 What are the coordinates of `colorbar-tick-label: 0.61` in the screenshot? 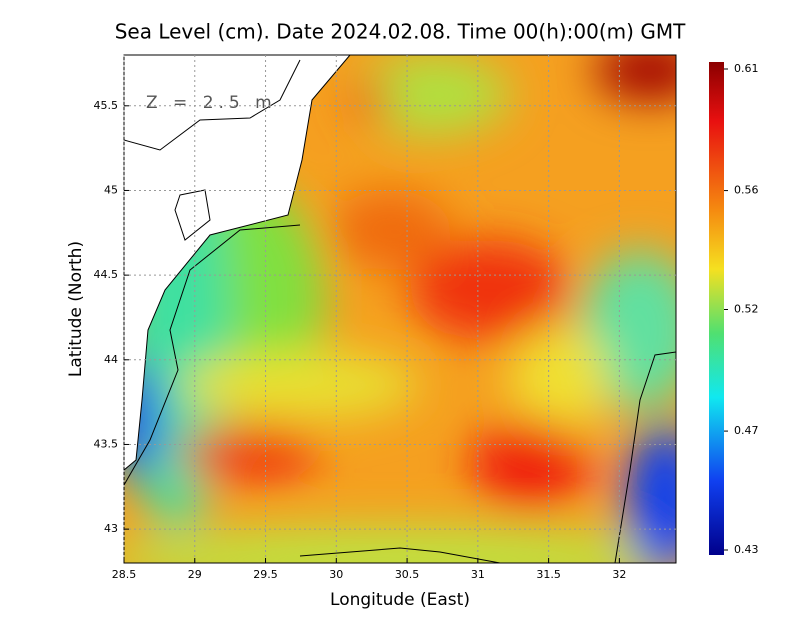 It's located at (746, 68).